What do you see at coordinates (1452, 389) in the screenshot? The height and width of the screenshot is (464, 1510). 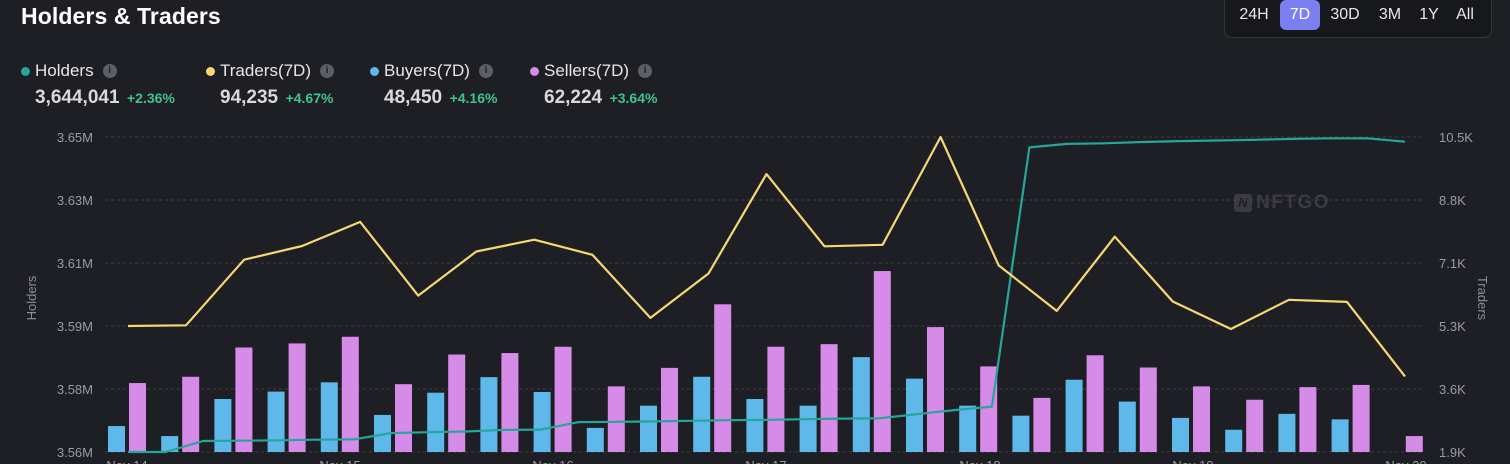 I see `right-axis-tick: 3.6K` at bounding box center [1452, 389].